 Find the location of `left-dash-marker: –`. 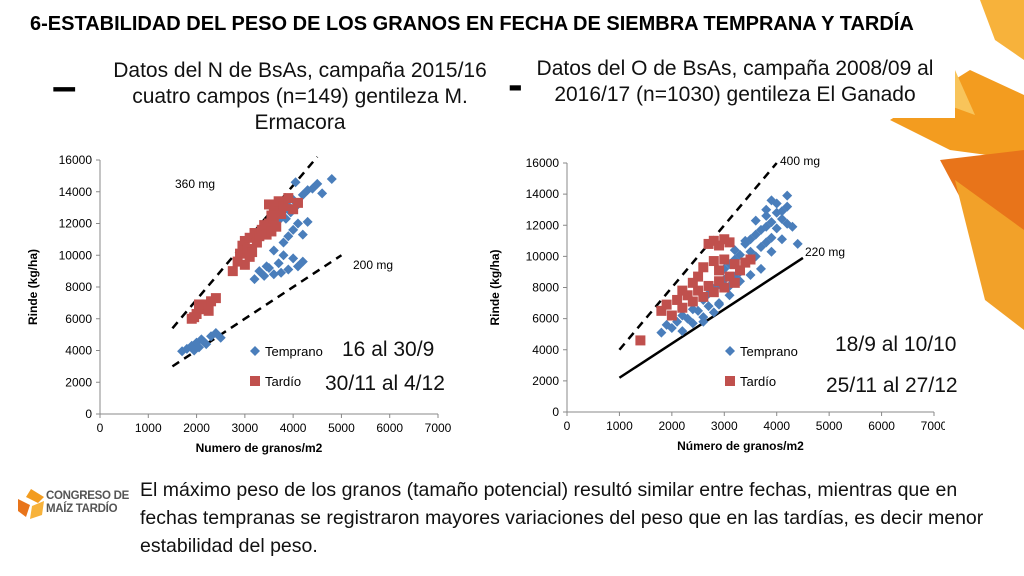

left-dash-marker: – is located at coordinates (64, 86).